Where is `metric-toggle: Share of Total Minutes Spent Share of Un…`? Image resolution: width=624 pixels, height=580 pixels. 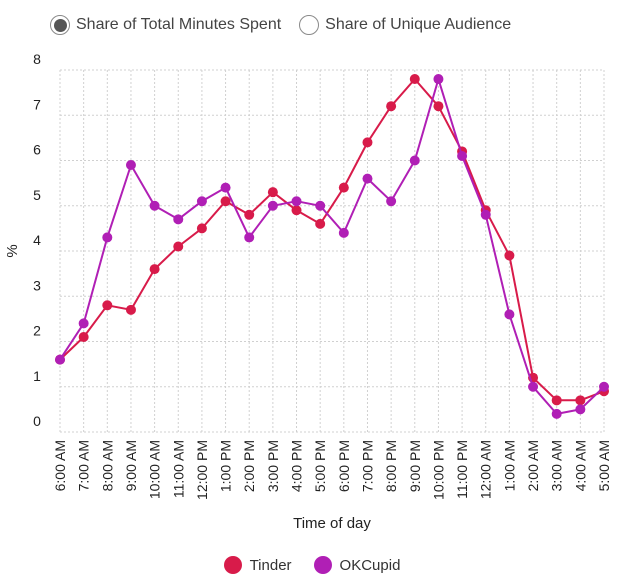
metric-toggle: Share of Total Minutes Spent Share of Un… is located at coordinates (280, 25).